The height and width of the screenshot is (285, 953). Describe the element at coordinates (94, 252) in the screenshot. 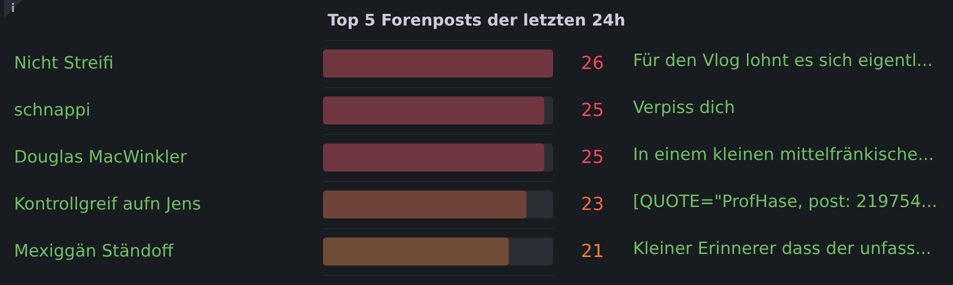

I see `y-tick-label: Mexiggän Ständoff` at that location.